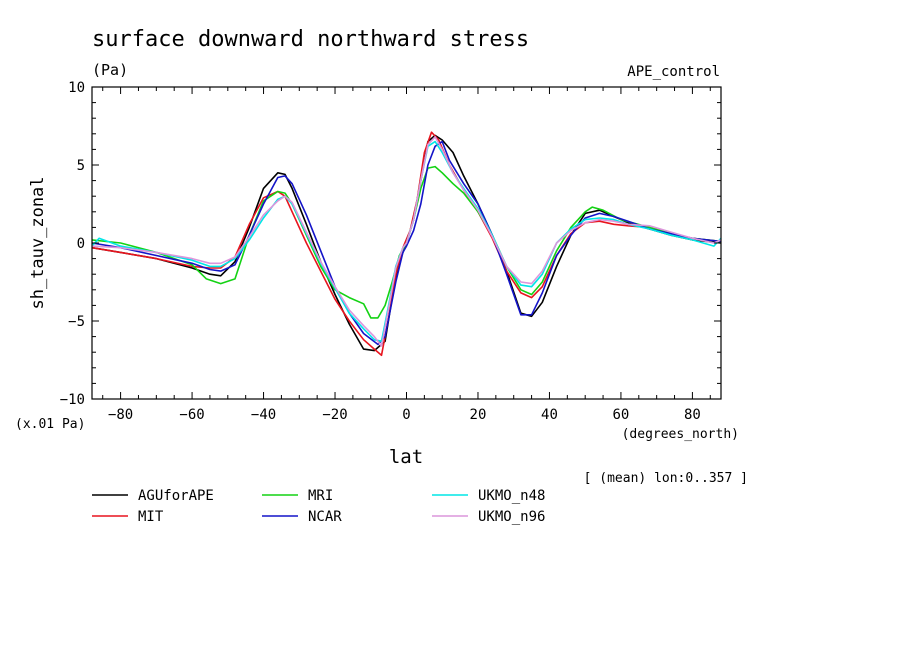 The image size is (904, 654). What do you see at coordinates (334, 415) in the screenshot?
I see `x-tick-label: −20` at bounding box center [334, 415].